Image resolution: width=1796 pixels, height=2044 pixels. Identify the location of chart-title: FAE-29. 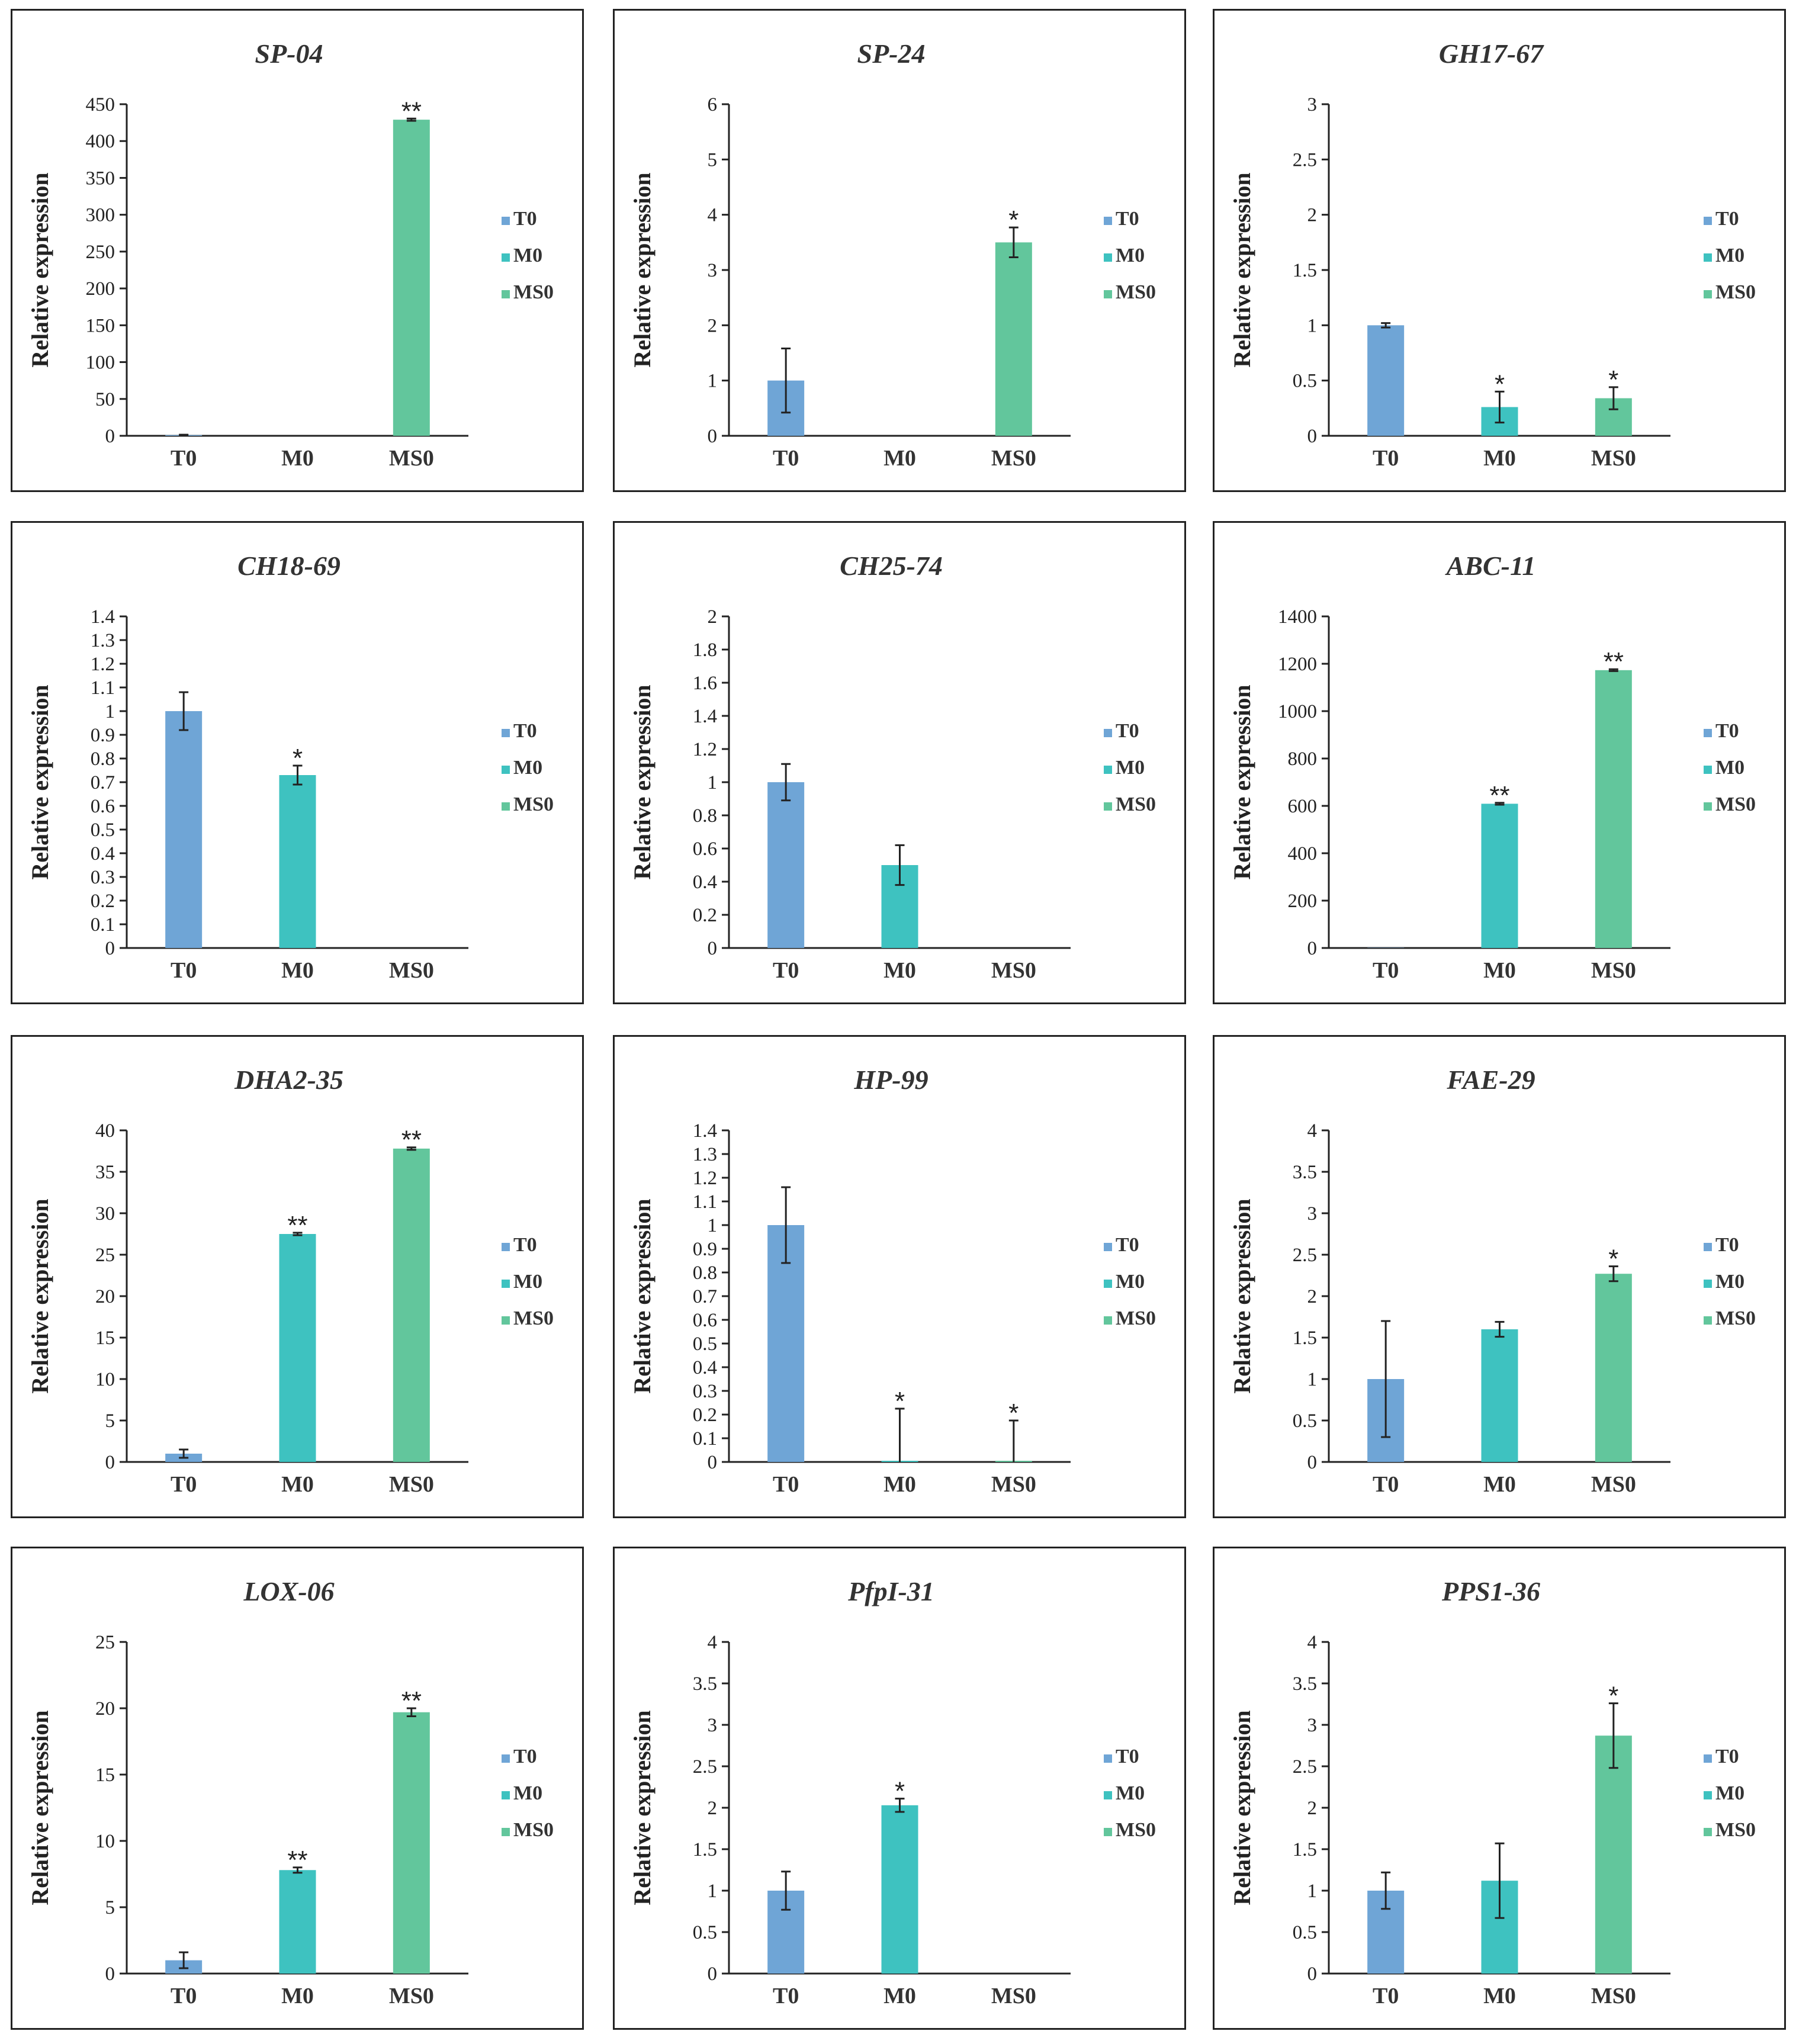
(1490, 1080).